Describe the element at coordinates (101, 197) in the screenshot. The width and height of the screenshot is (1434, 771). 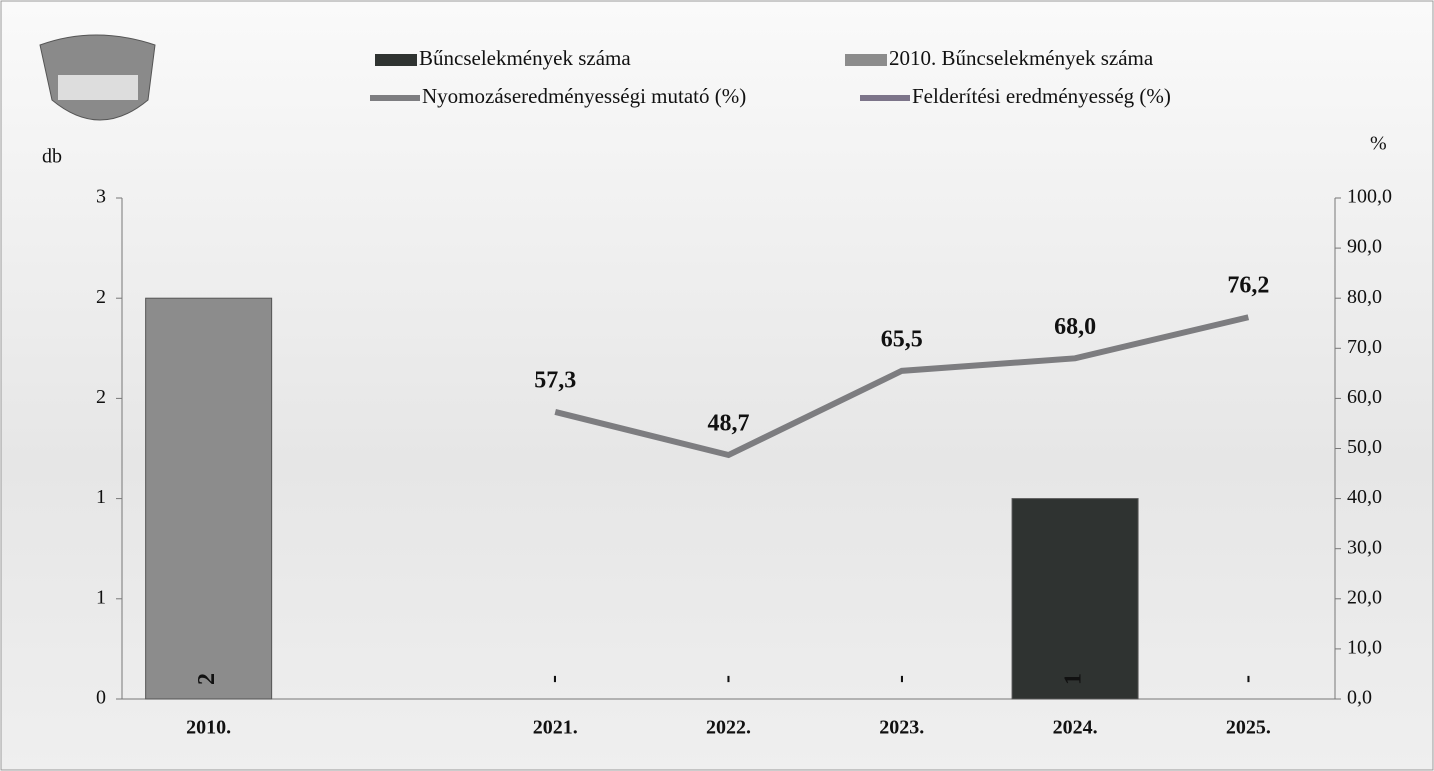
I see `y-tick-label: 3` at that location.